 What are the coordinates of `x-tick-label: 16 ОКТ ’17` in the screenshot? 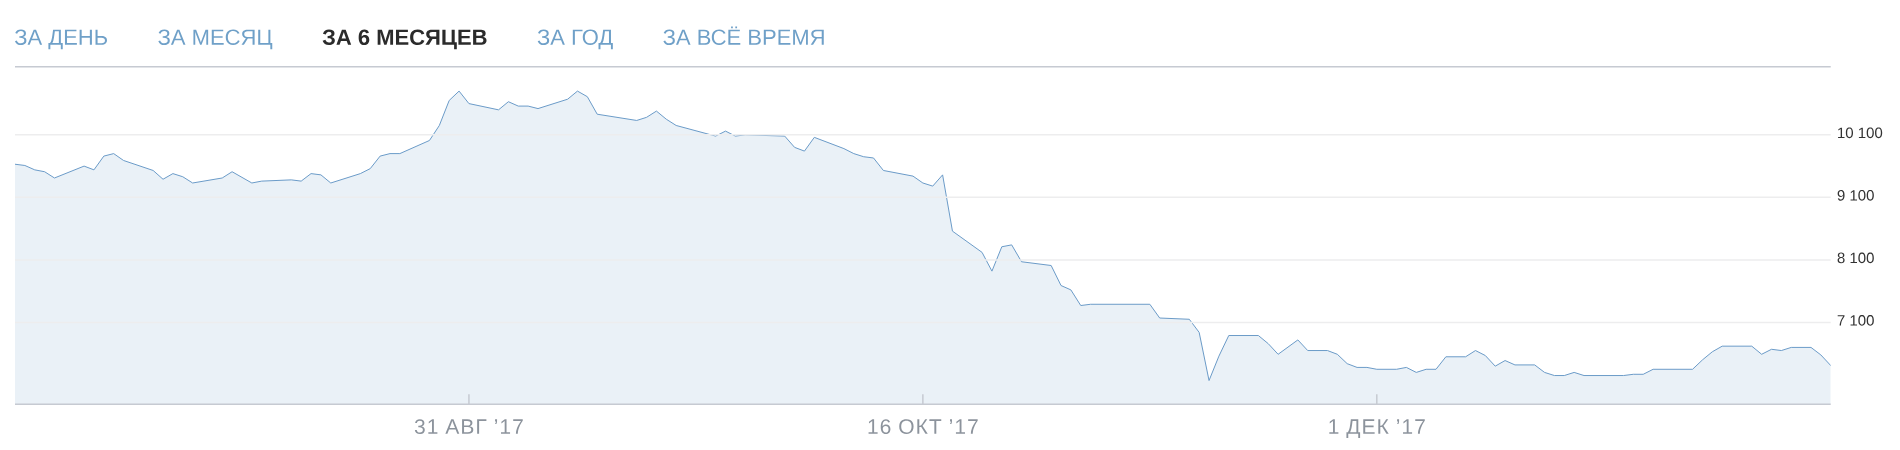 It's located at (923, 426).